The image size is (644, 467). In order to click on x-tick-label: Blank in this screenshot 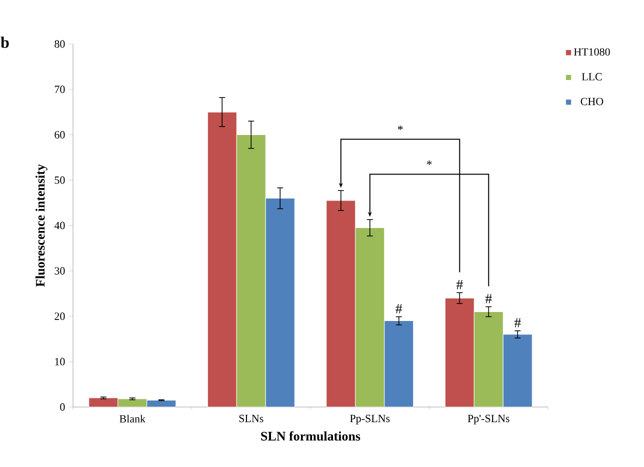, I will do `click(133, 418)`.